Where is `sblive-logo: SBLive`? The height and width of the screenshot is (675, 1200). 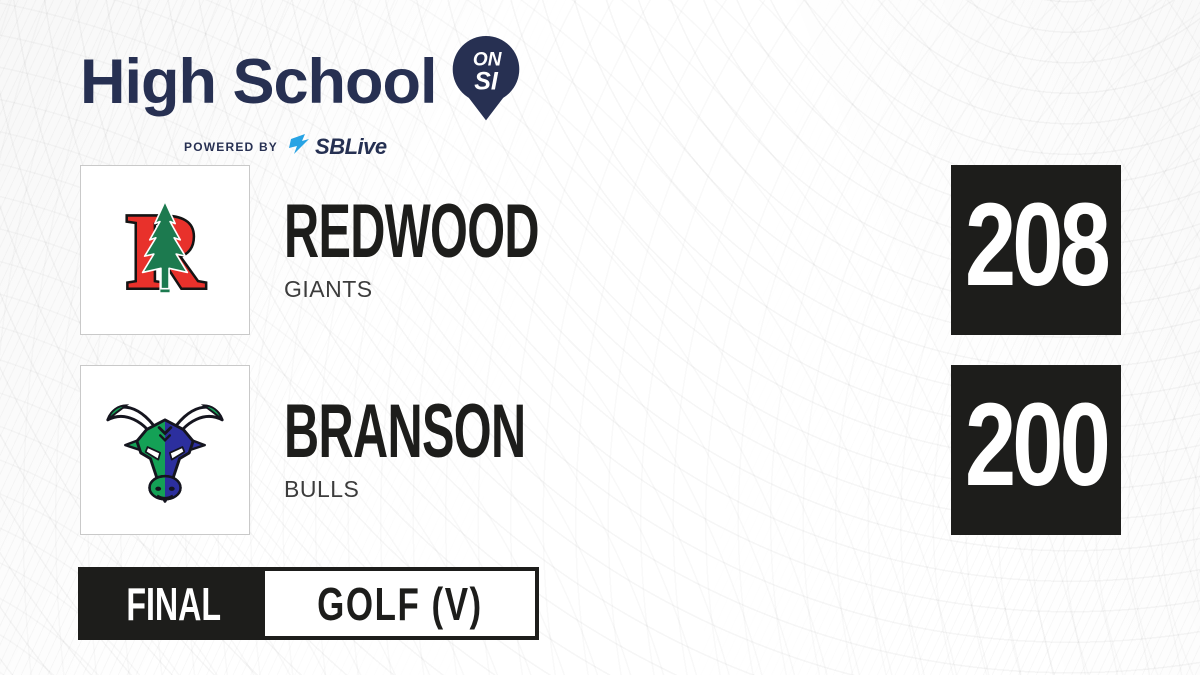
sblive-logo: SBLive is located at coordinates (337, 146).